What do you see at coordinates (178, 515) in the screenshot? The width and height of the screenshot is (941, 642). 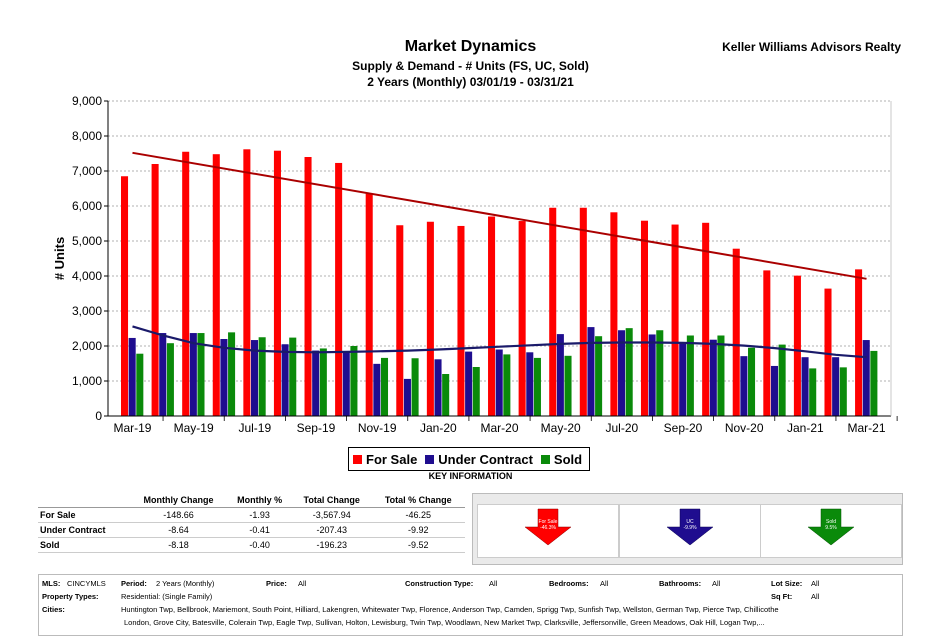 I see `table-cell: -148.66` at bounding box center [178, 515].